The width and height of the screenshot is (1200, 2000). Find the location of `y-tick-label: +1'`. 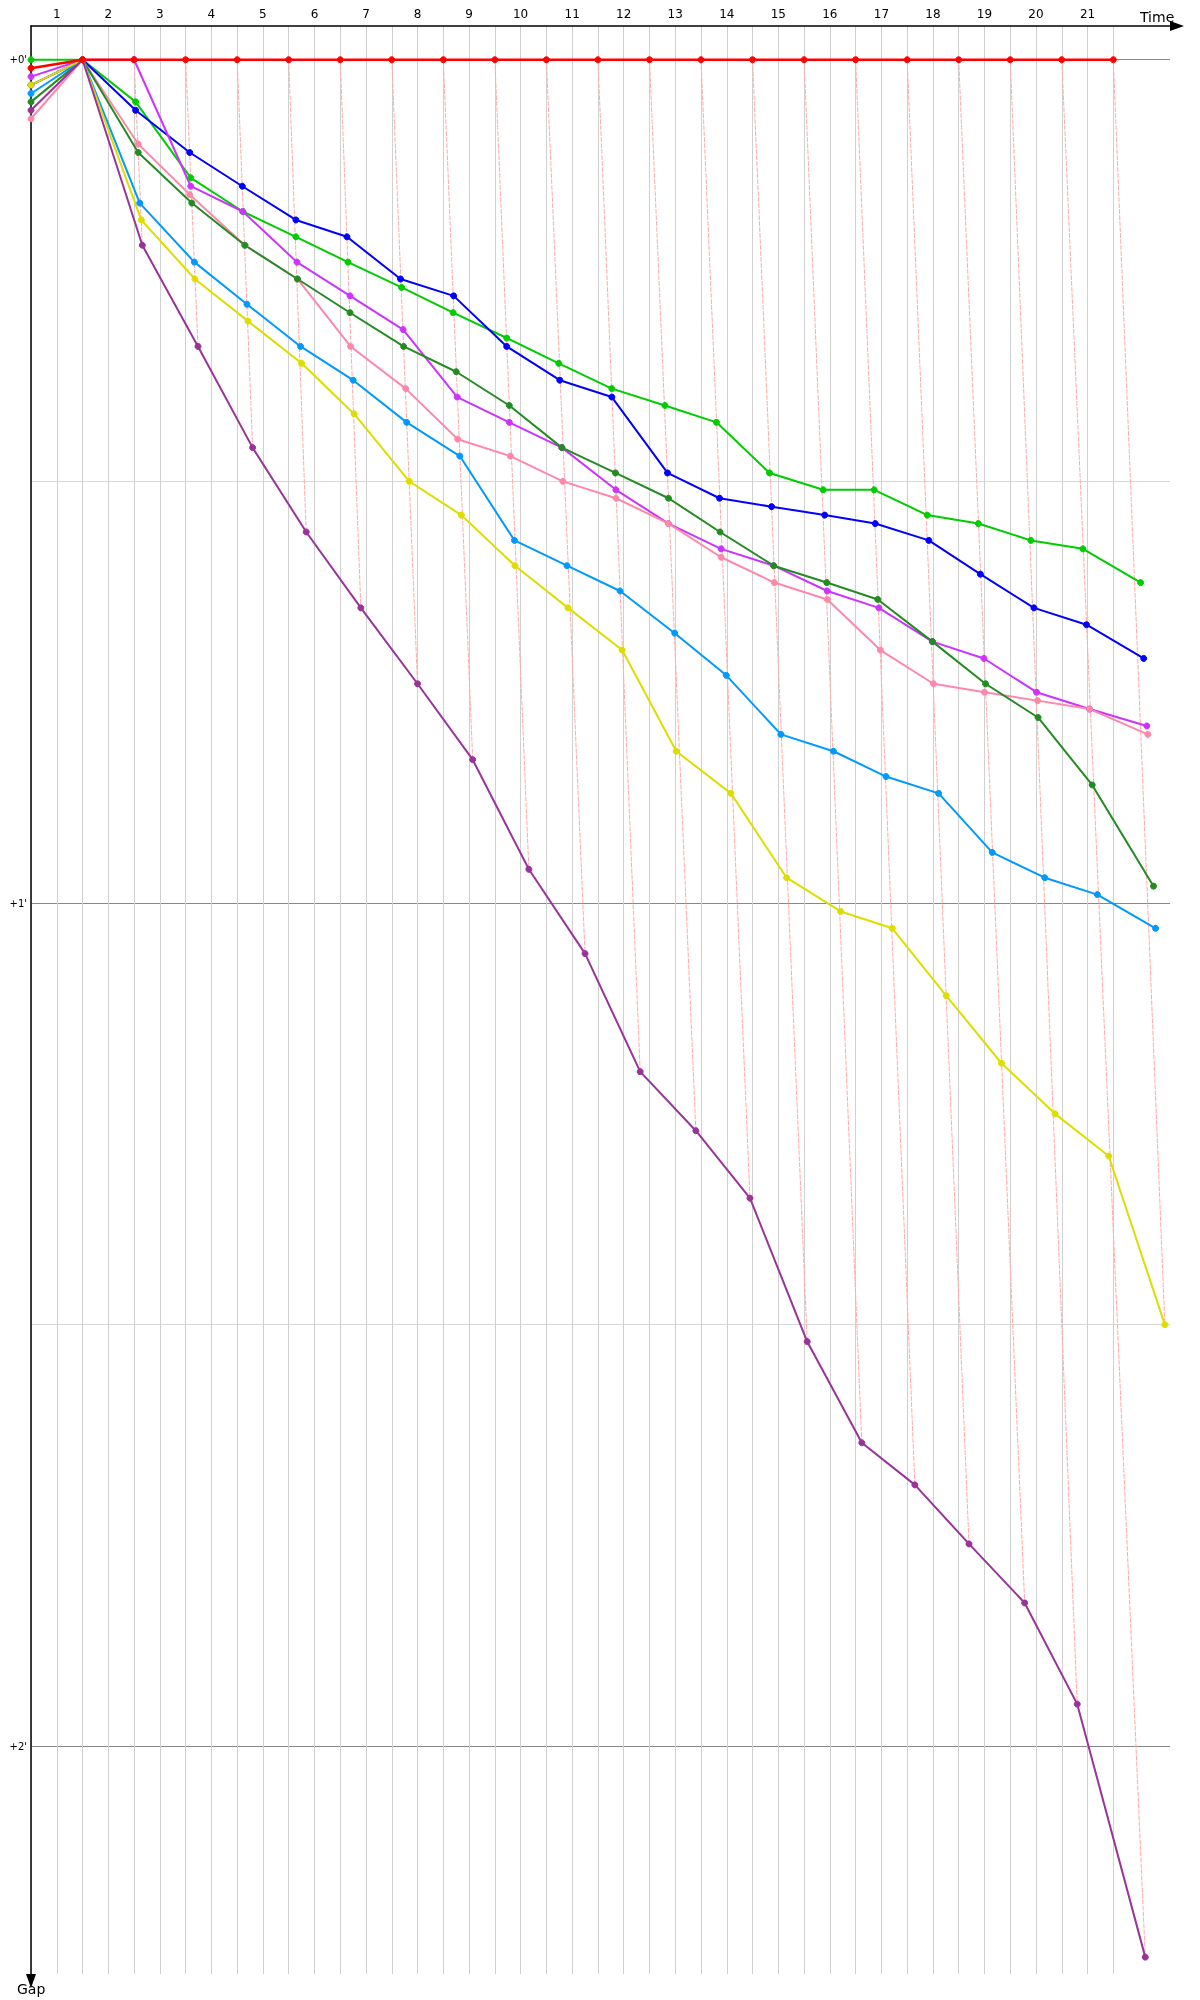

y-tick-label: +1' is located at coordinates (18, 903).